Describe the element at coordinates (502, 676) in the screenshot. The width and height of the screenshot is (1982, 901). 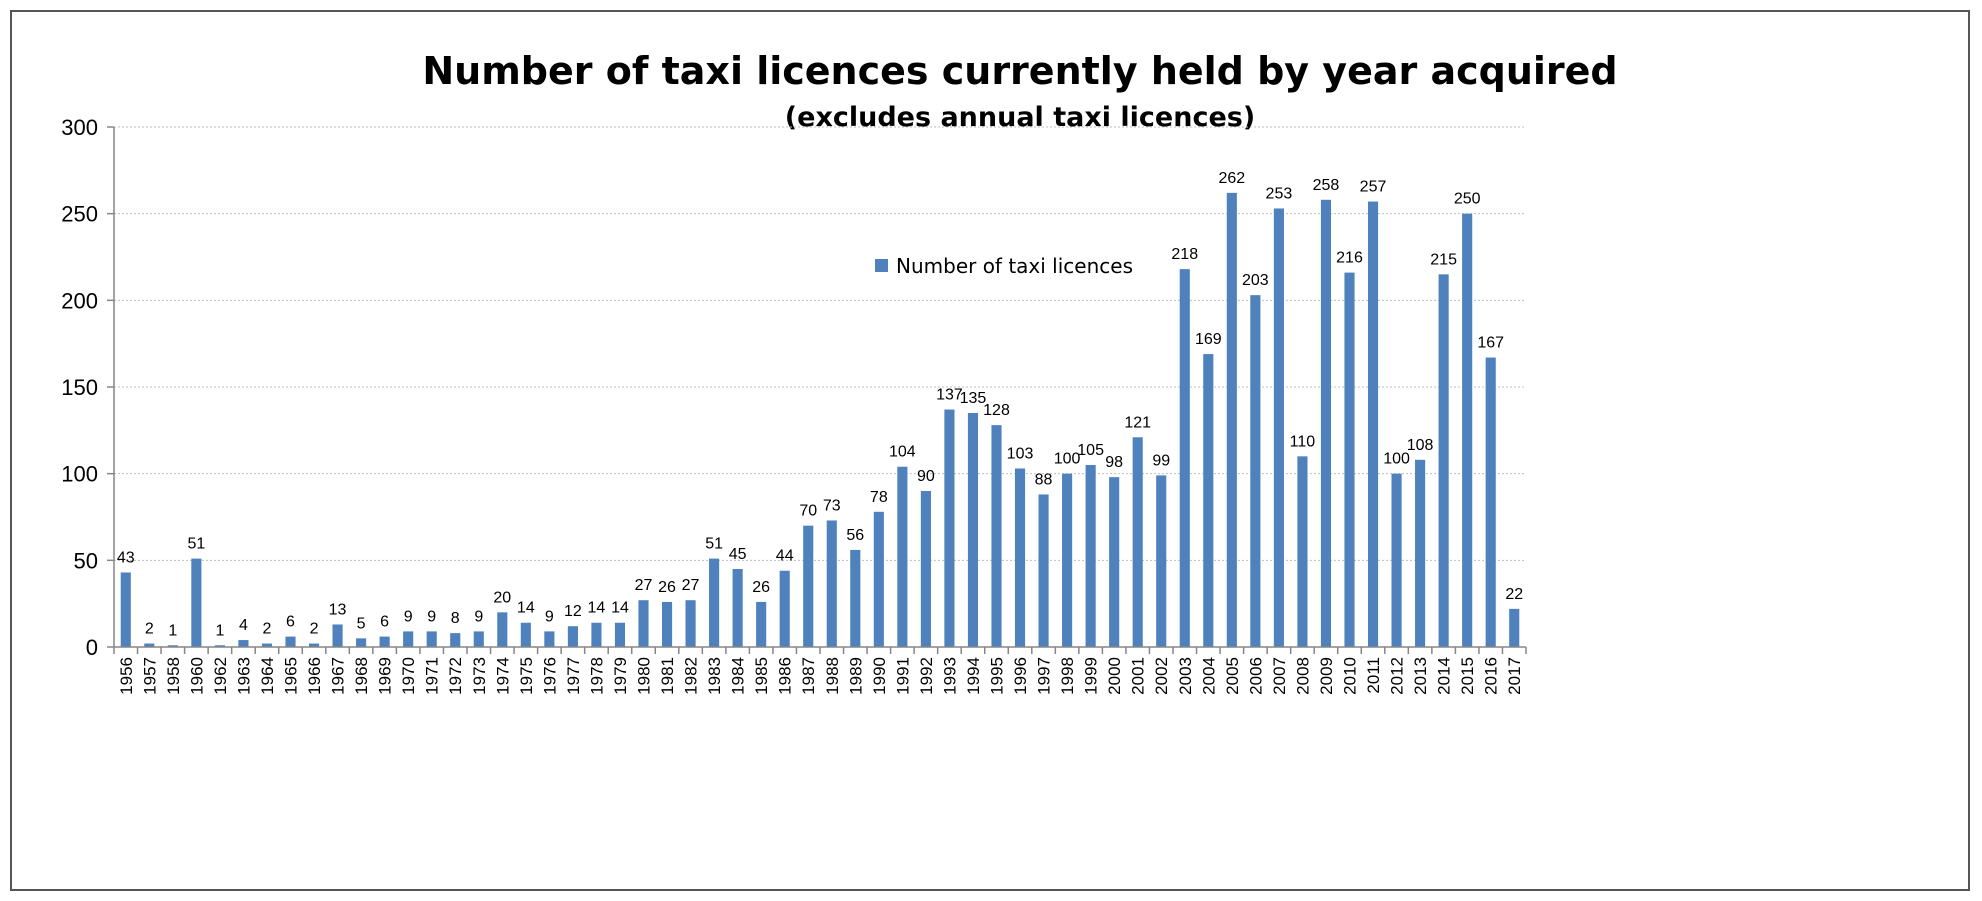
I see `x-tick-label-1974: 1974` at that location.